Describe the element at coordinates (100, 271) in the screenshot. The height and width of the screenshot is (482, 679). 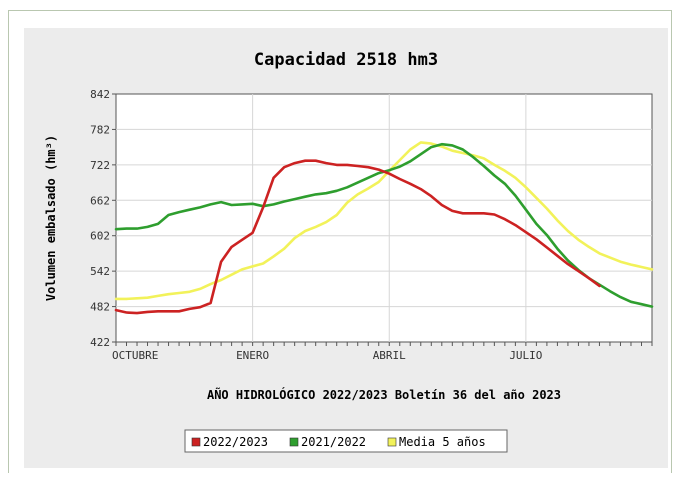
I see `y-tick-label: 542` at that location.